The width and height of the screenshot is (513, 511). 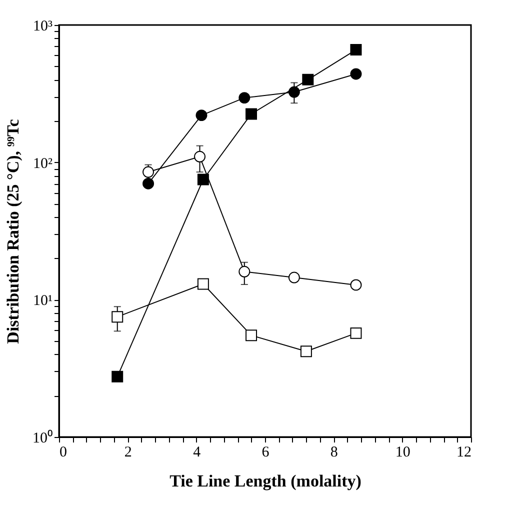 I want to click on y-axis-title: Distribution Ratio (25 °C), ⁹⁹Tc, so click(x=13, y=231).